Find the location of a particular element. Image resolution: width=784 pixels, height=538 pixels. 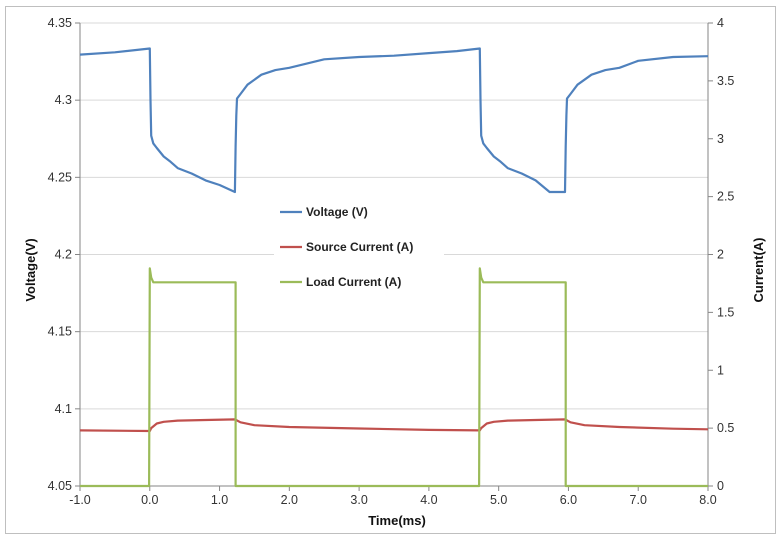

x-tick-label: 3.0 is located at coordinates (358, 500).